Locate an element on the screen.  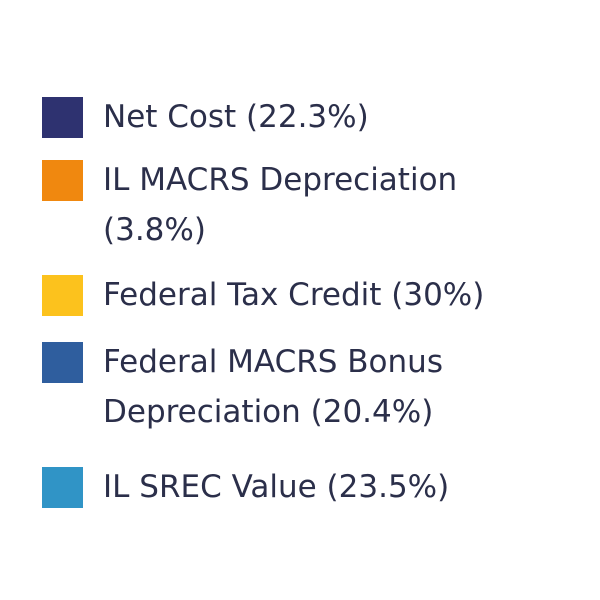
legend-item: Federal MACRS Bonus Depreciation (20.4%) is located at coordinates (302, 387).